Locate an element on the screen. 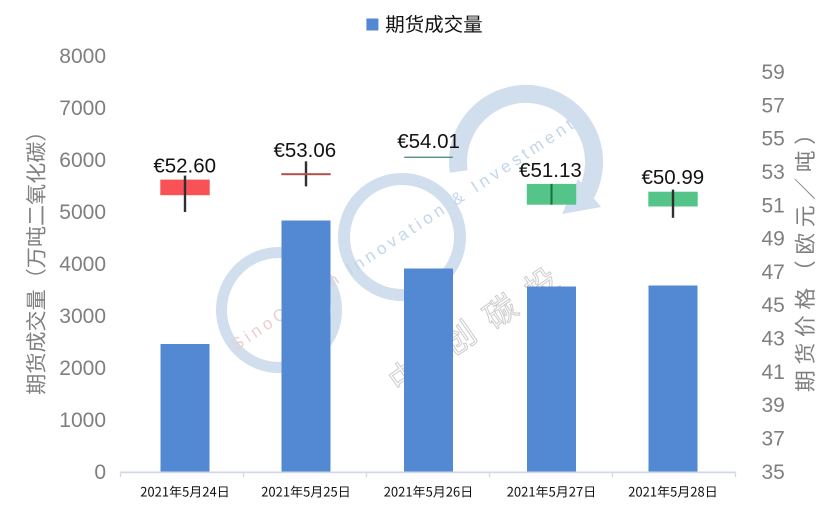  svg-text: €52.60 is located at coordinates (184, 165).